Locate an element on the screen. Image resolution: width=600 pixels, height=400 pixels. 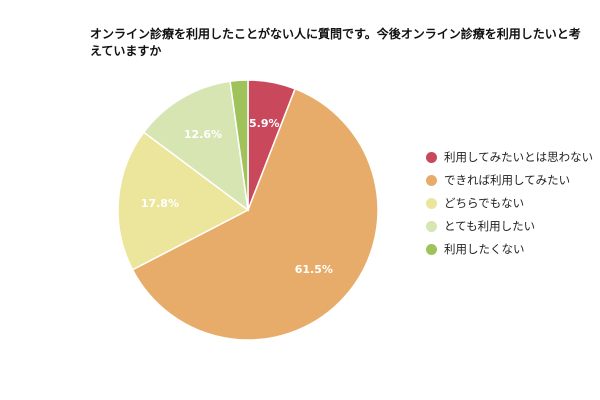
legend-item: 利用してみたいとは思わない is located at coordinates (511, 157).